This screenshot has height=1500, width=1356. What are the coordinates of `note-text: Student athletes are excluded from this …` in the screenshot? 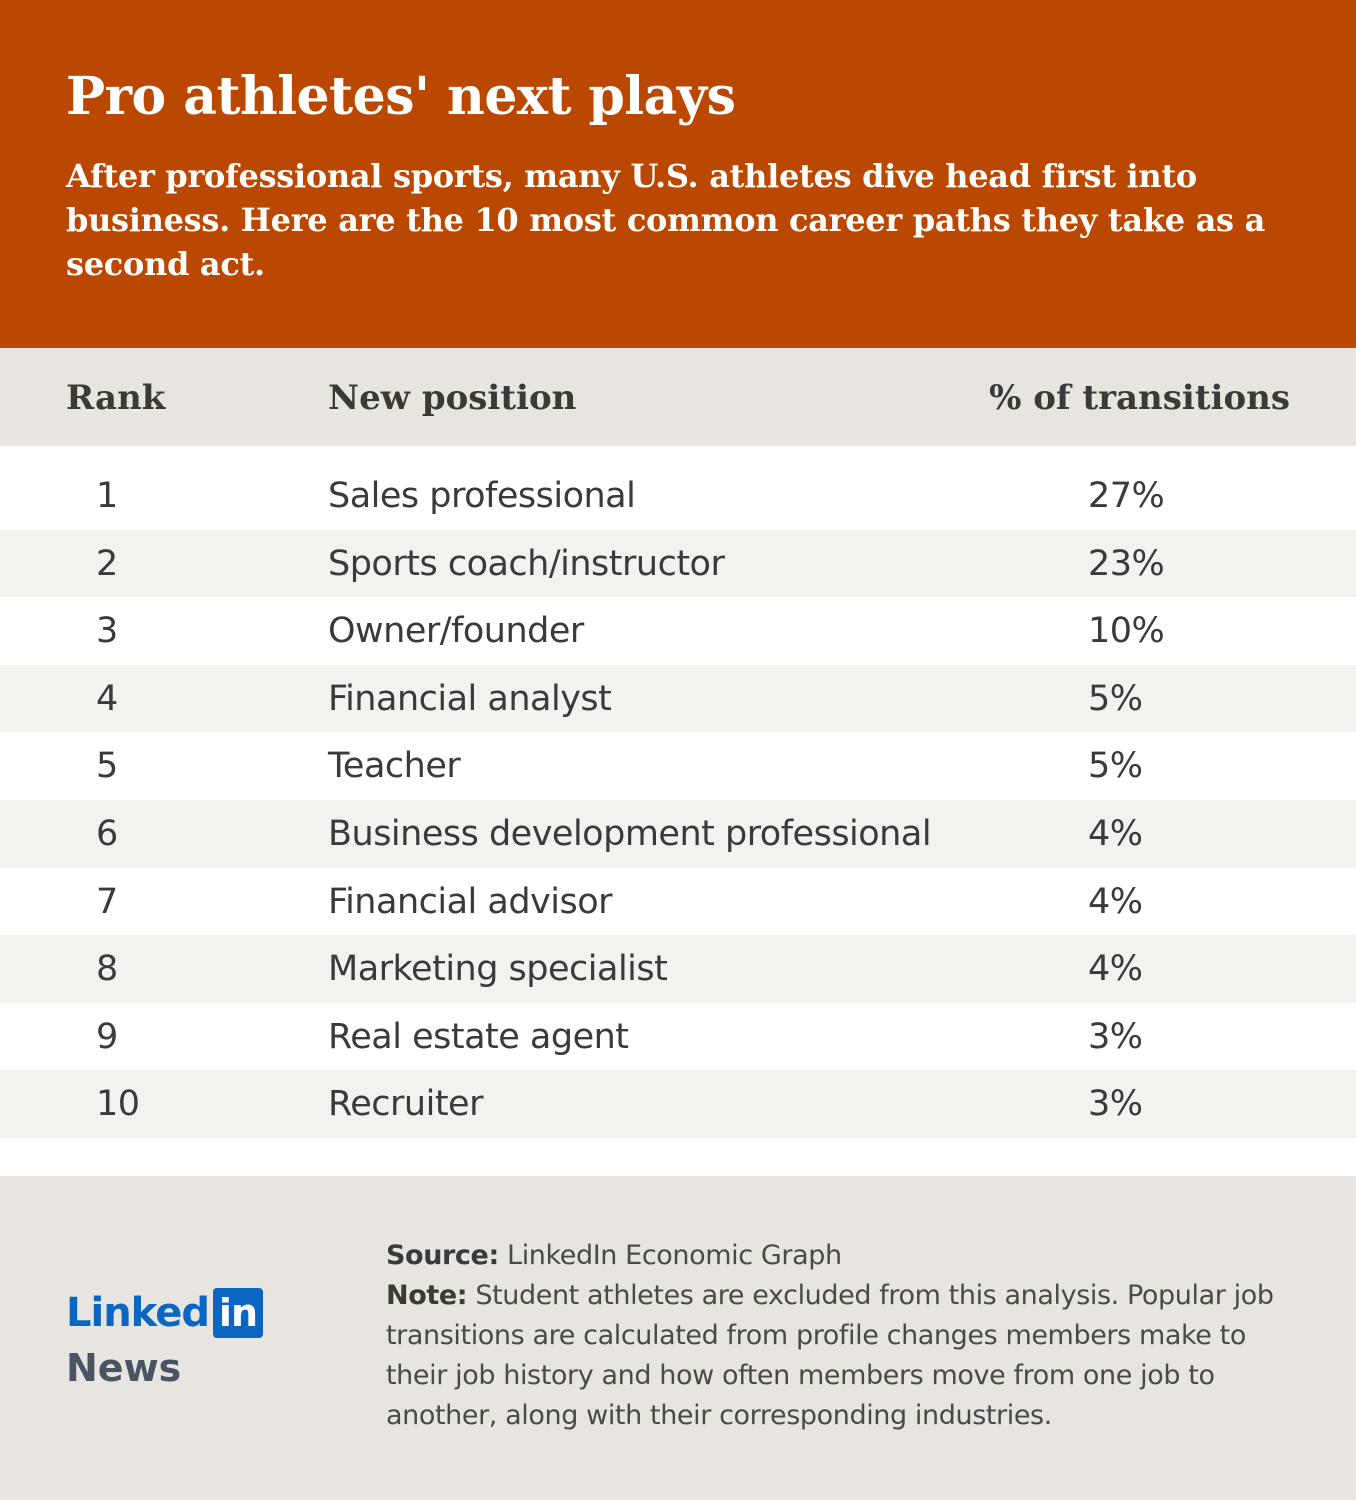 It's located at (830, 1355).